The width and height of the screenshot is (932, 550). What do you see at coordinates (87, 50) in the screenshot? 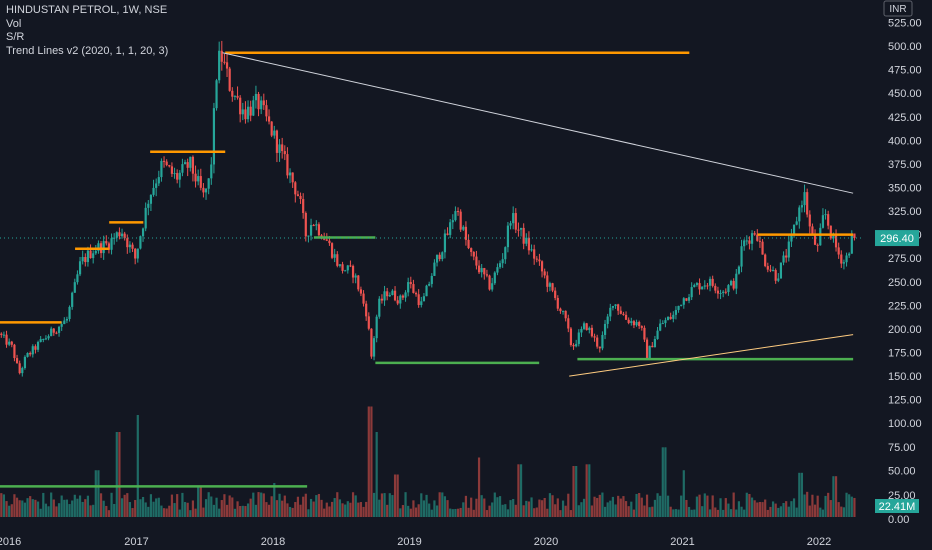
I see `indicator-trendlines: Trend Lines v2 (2020, 1, 1, 20, 3)` at bounding box center [87, 50].